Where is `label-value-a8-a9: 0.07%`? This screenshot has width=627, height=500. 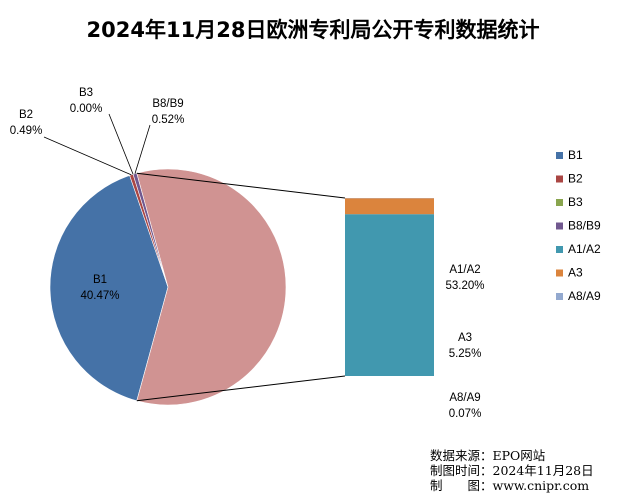 label-value-a8-a9: 0.07% is located at coordinates (465, 414).